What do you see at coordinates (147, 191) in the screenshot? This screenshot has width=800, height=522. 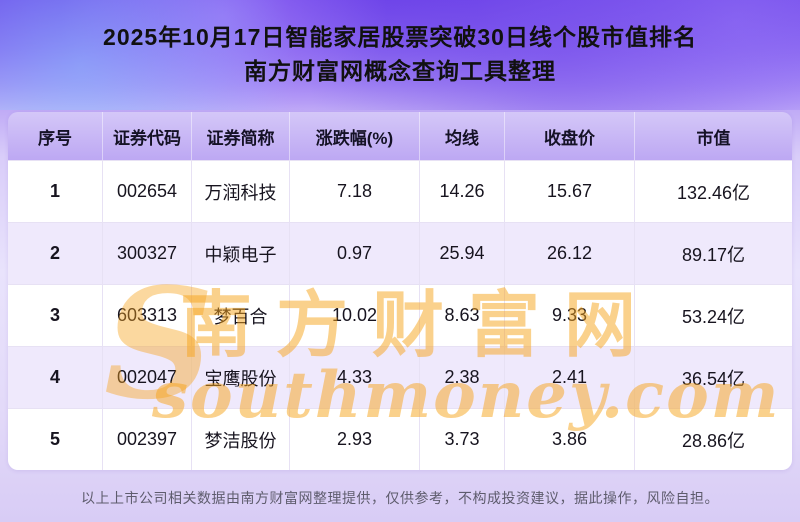 I see `cell-code: 002654` at bounding box center [147, 191].